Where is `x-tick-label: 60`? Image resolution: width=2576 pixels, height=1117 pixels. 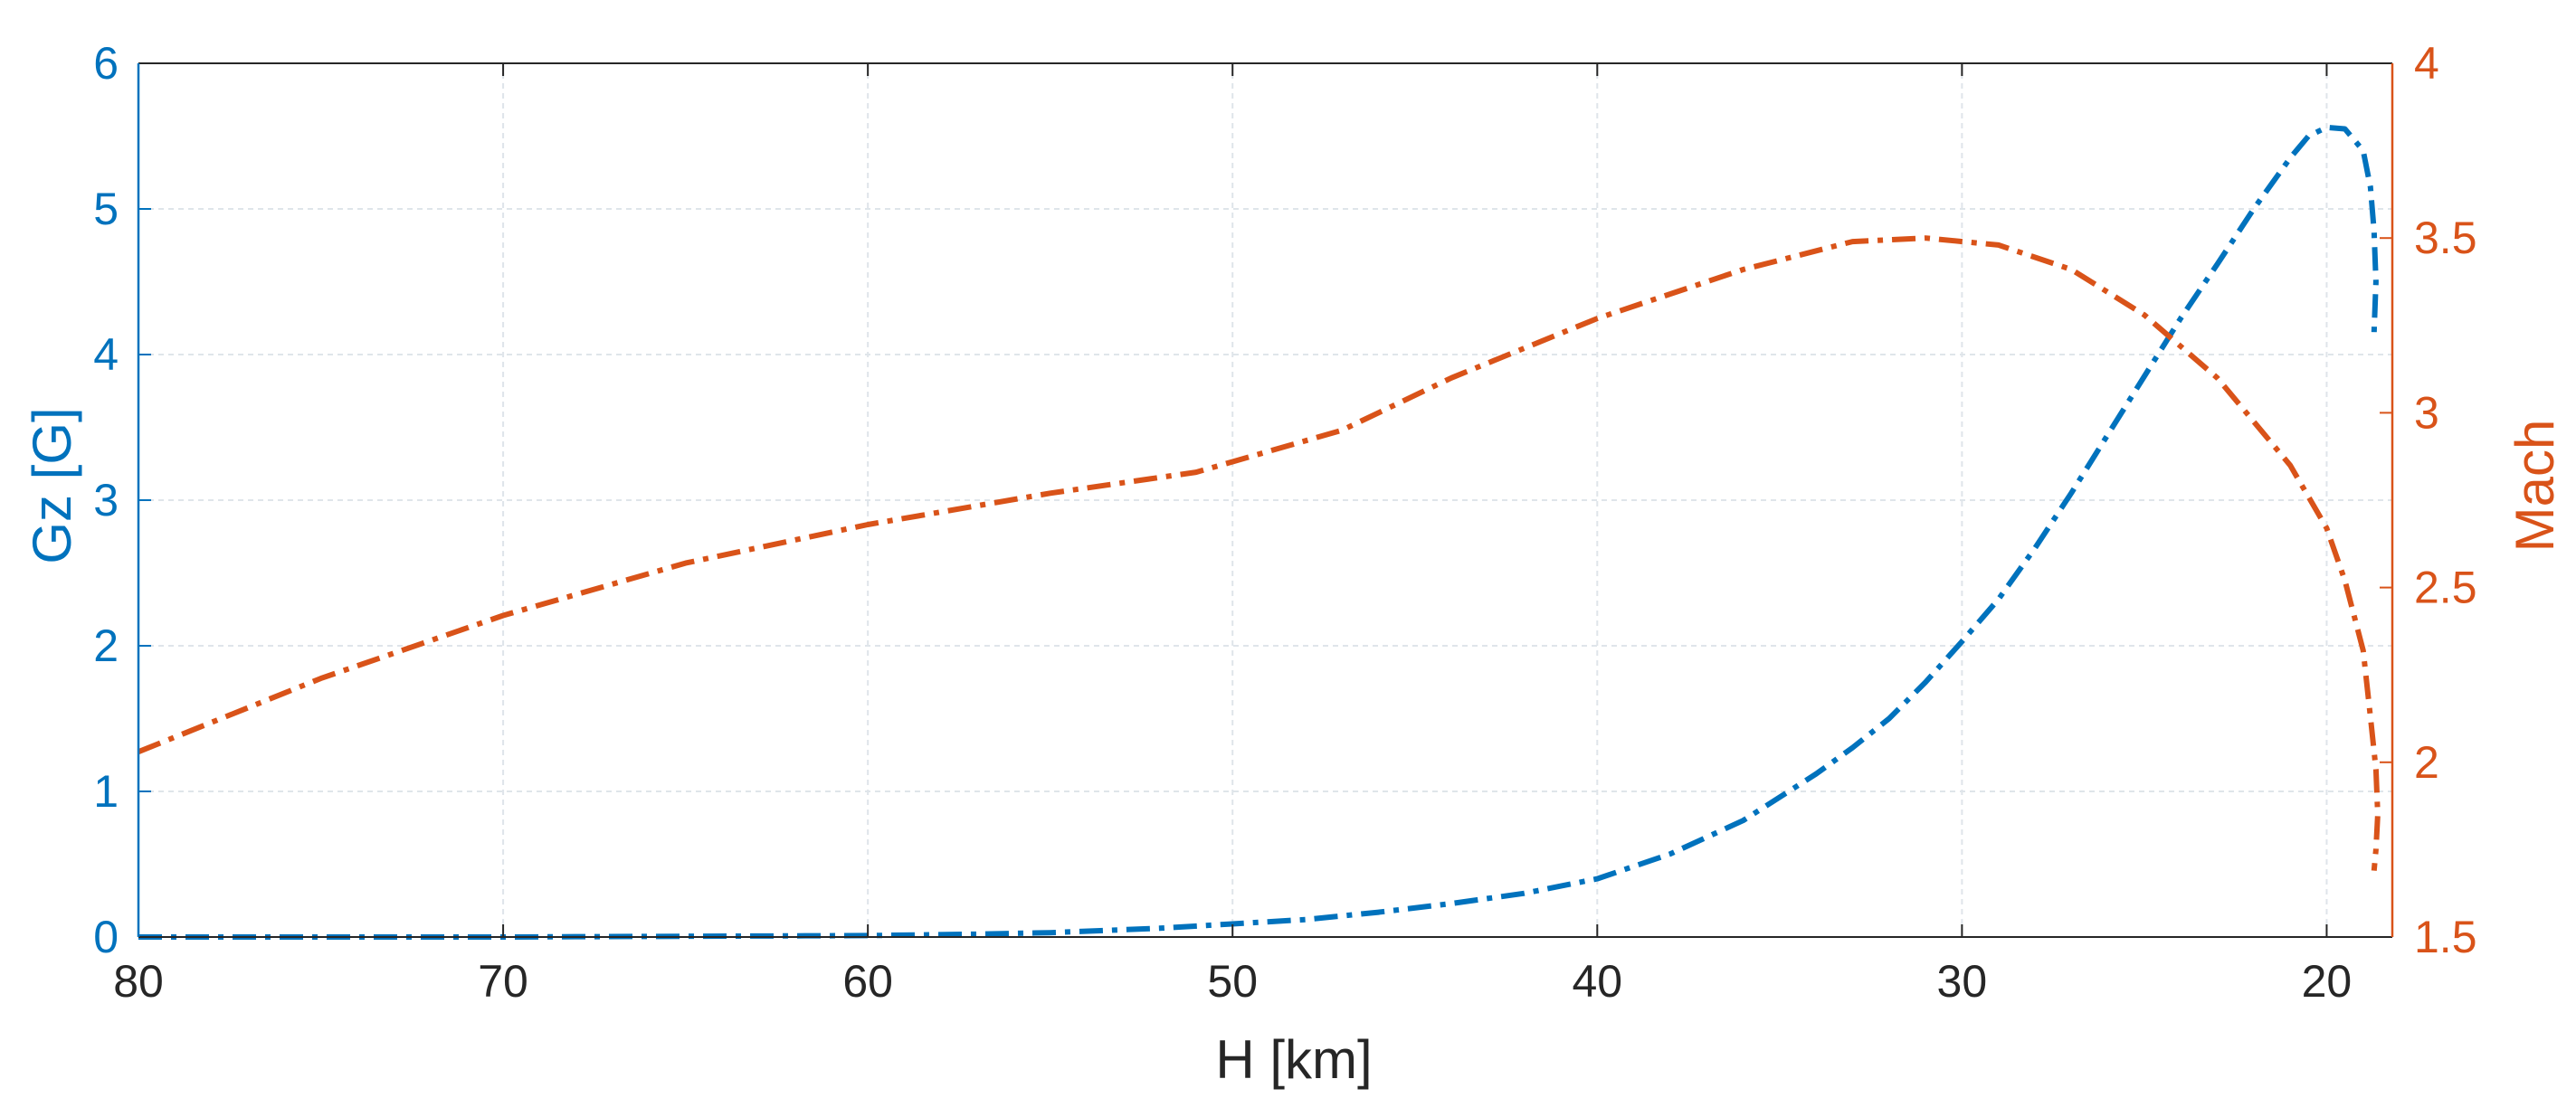
x-tick-label: 60 is located at coordinates (868, 981).